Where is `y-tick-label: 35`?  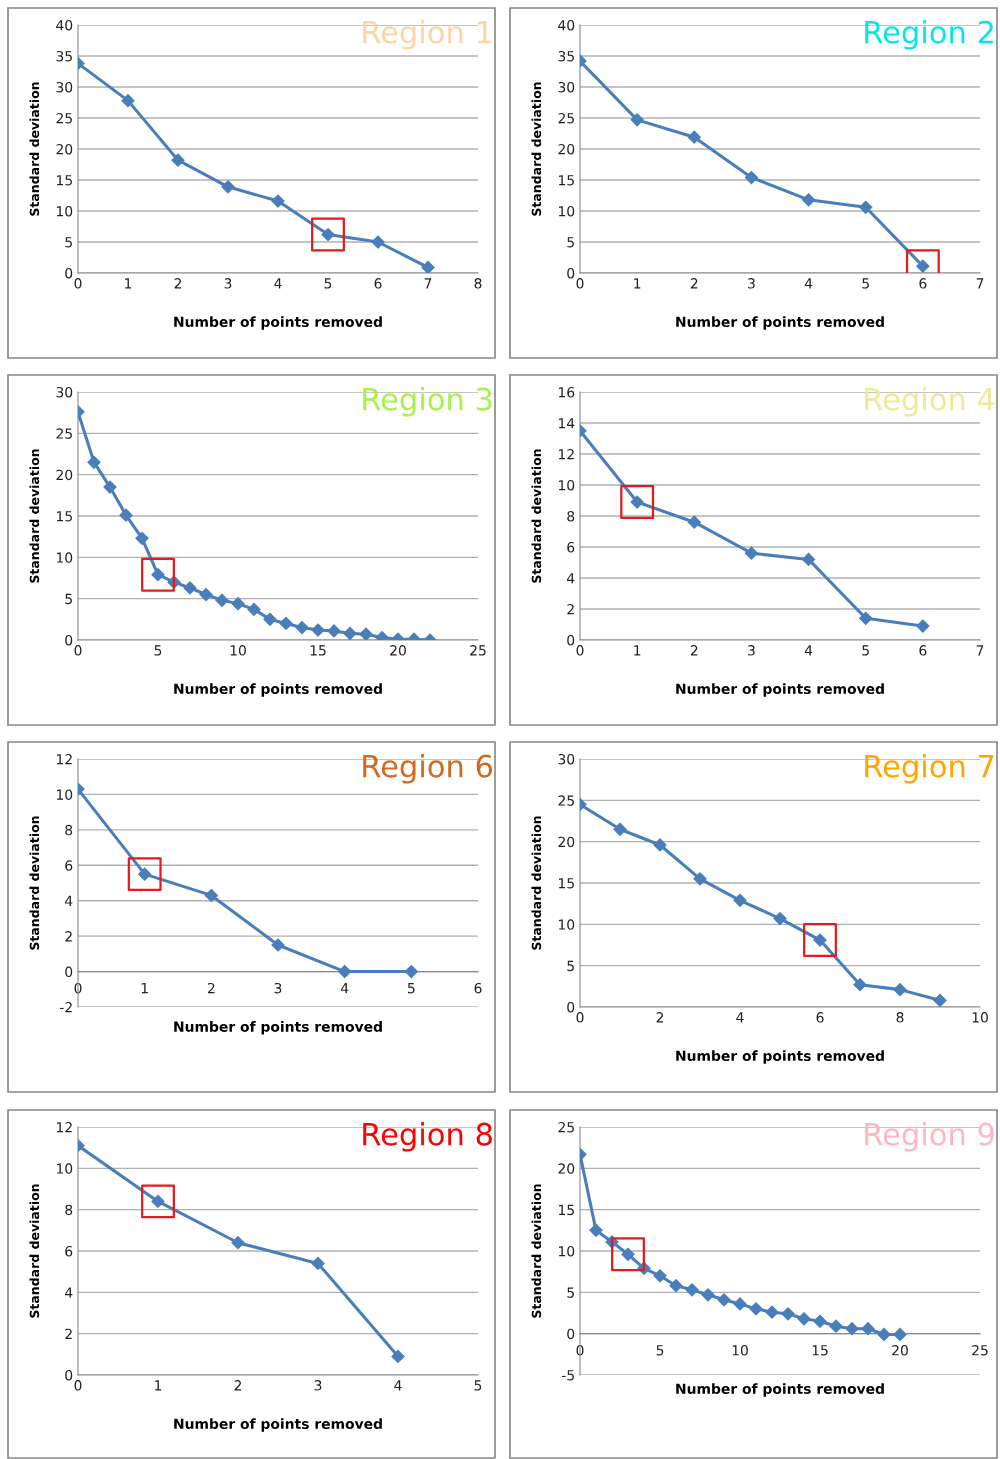 y-tick-label: 35 is located at coordinates (566, 56).